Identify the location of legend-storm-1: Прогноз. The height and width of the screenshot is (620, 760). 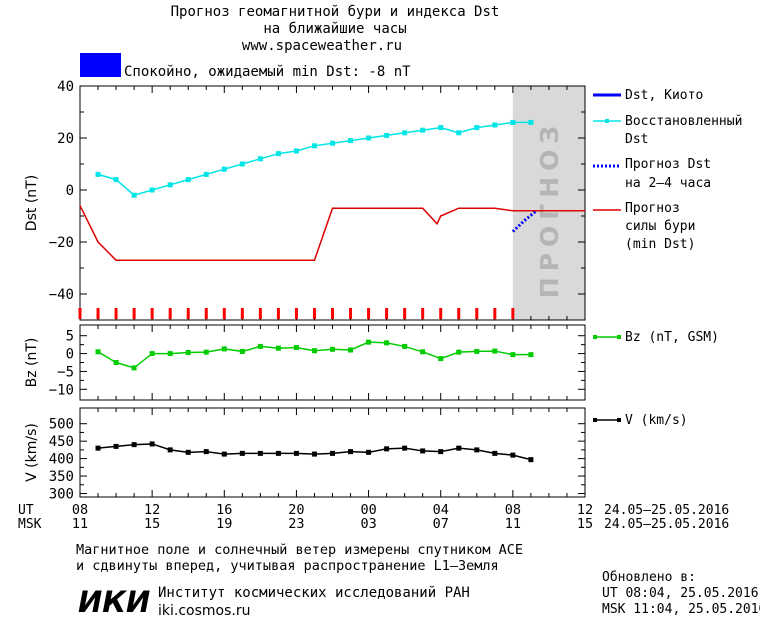
(652, 208).